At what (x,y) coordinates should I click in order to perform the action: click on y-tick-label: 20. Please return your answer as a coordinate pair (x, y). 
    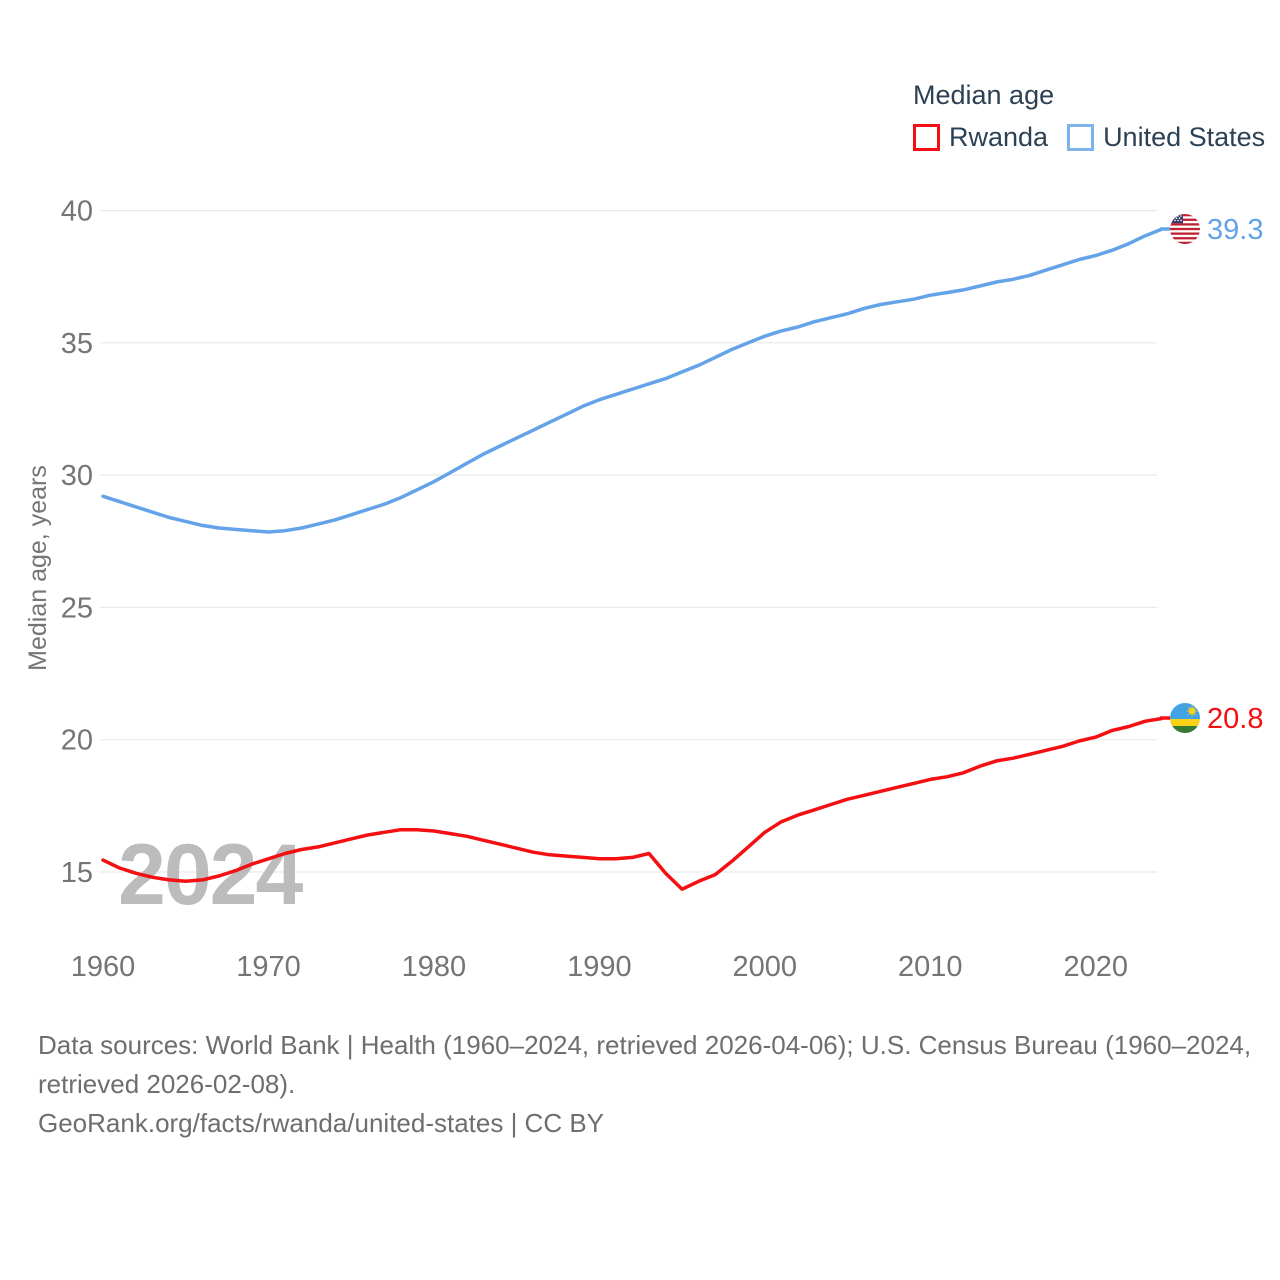
    Looking at the image, I should click on (77, 741).